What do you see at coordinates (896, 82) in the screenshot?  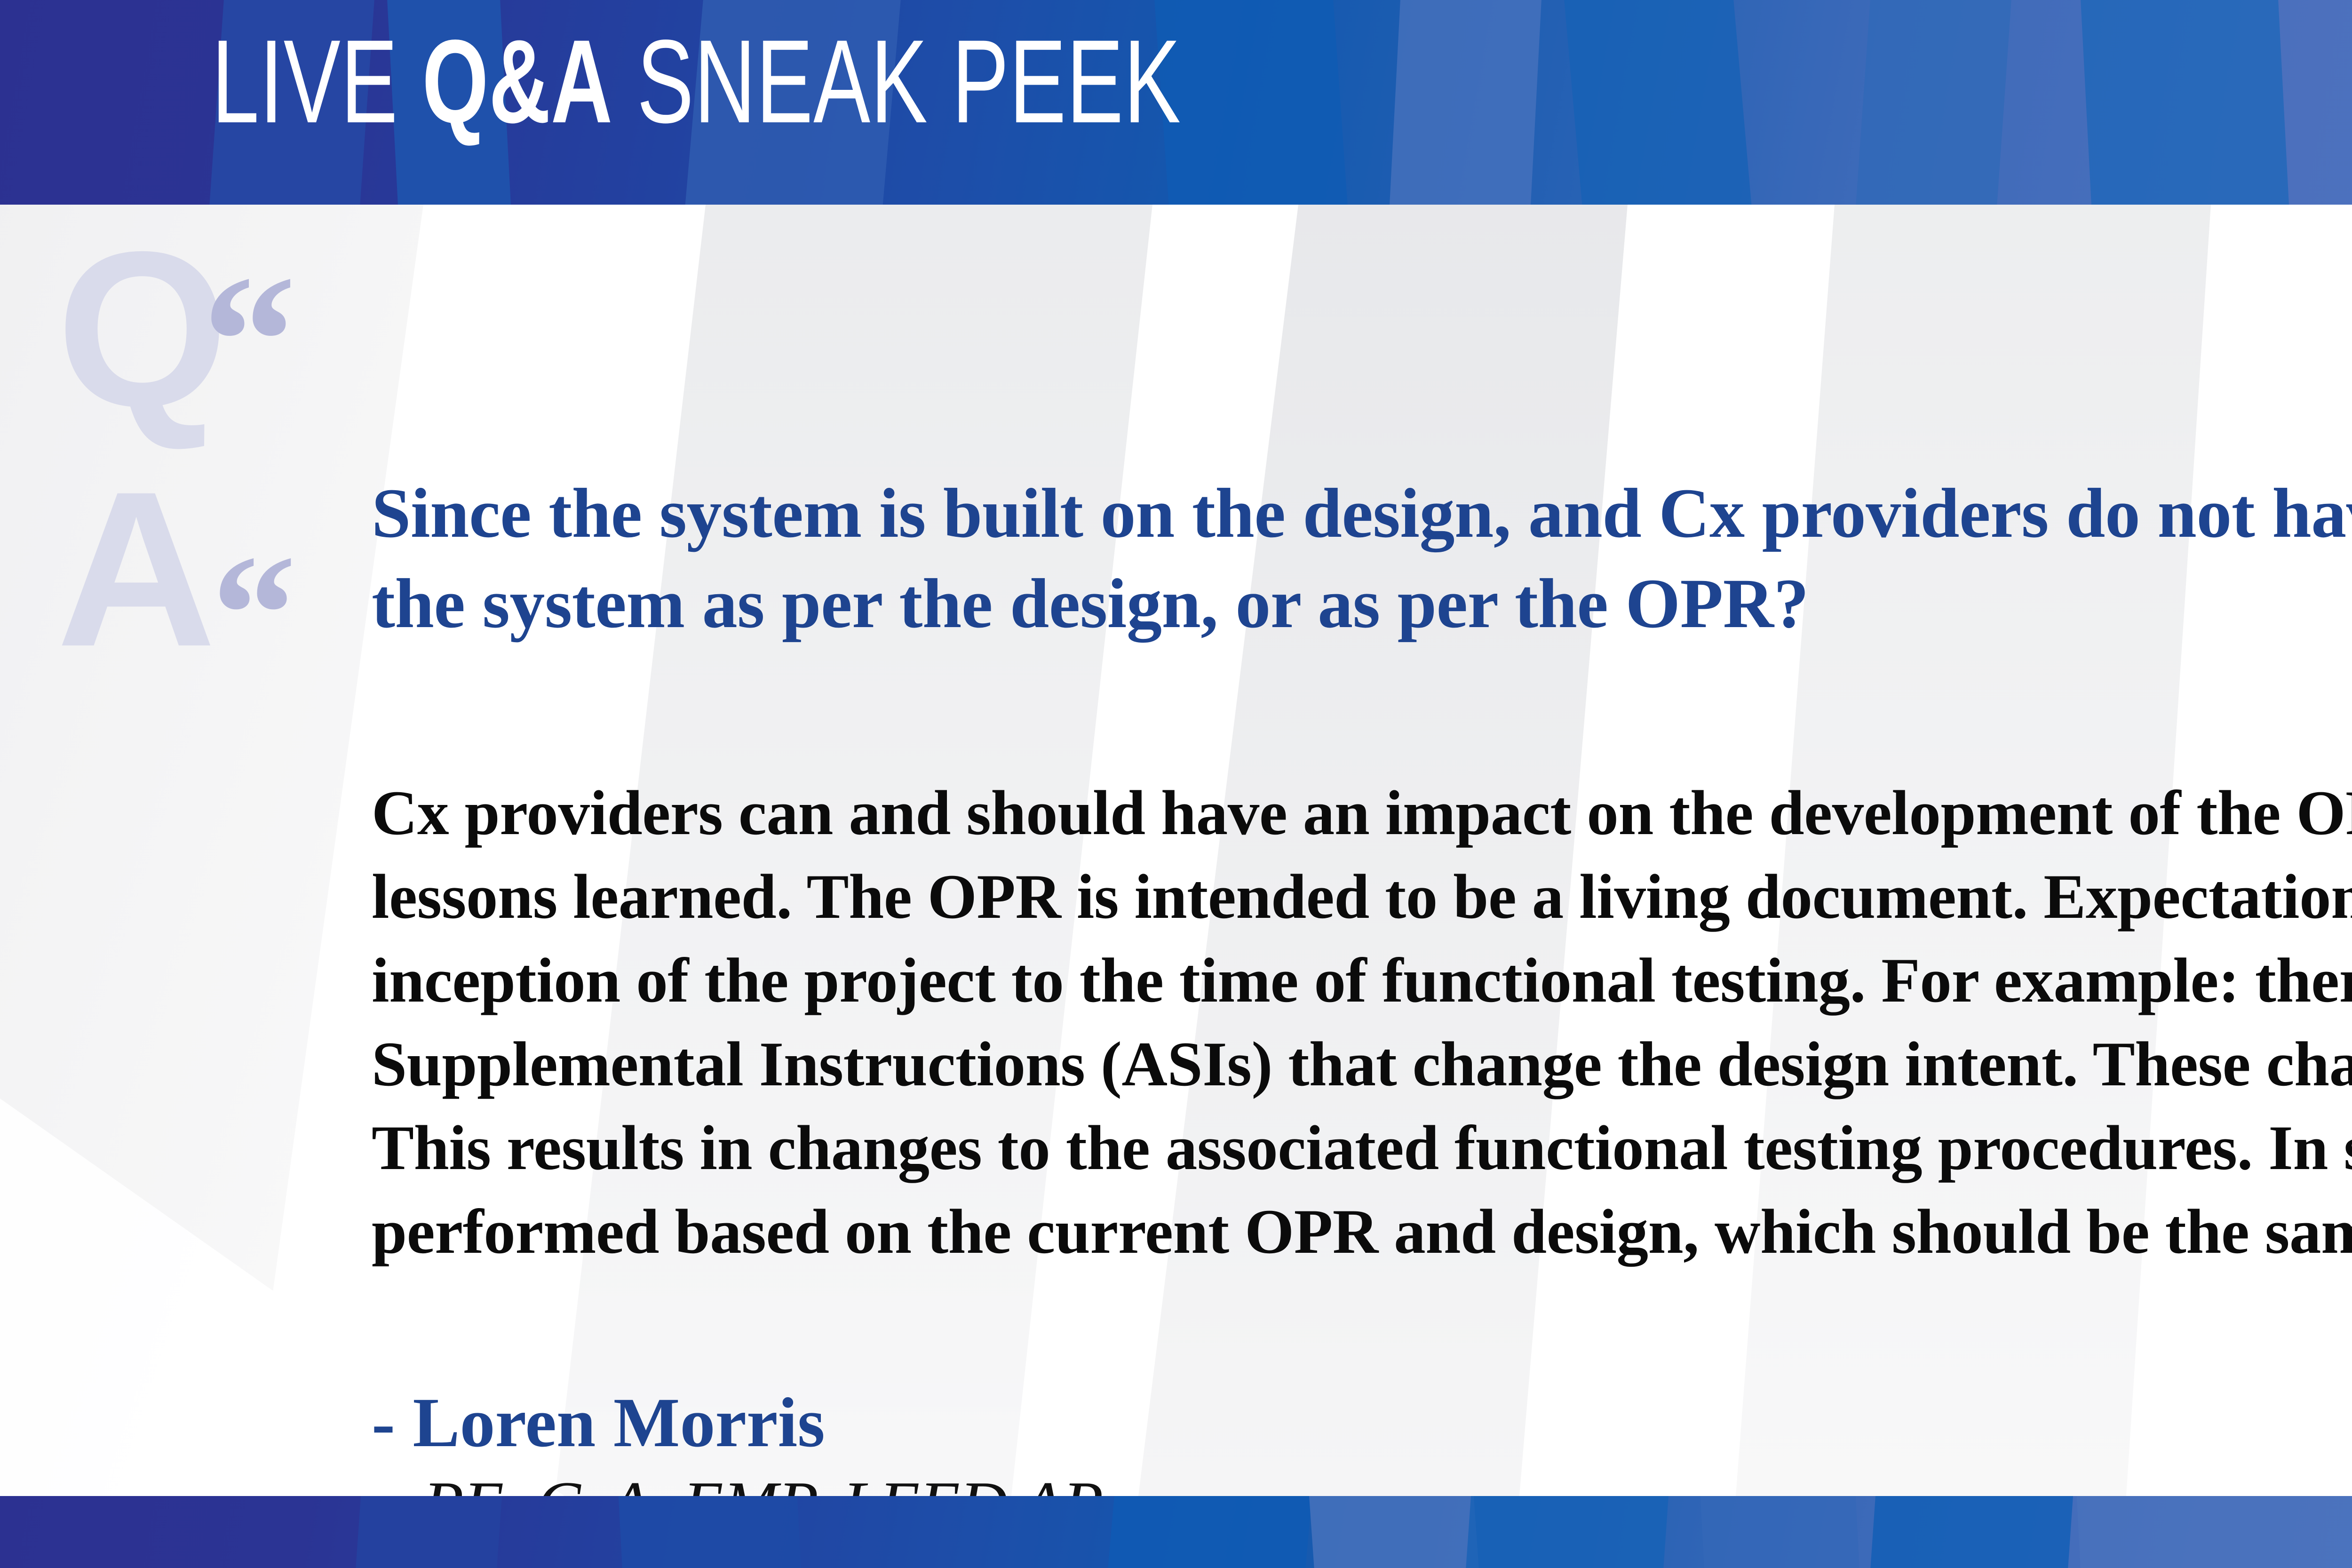 I see `title-sneak-peek: SNEAK PEEK` at bounding box center [896, 82].